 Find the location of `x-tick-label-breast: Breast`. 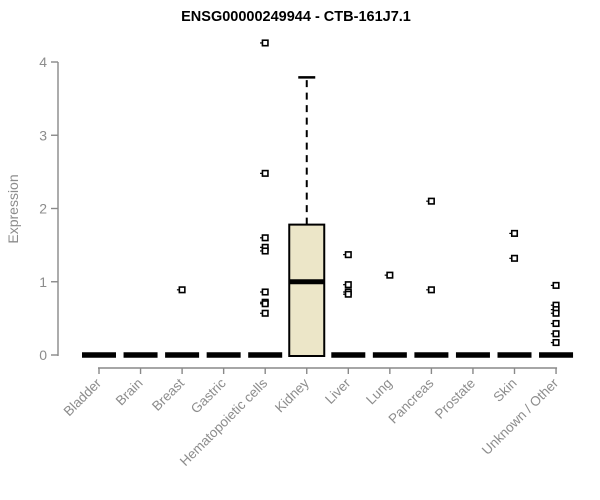

x-tick-label-breast: Breast is located at coordinates (168, 394).